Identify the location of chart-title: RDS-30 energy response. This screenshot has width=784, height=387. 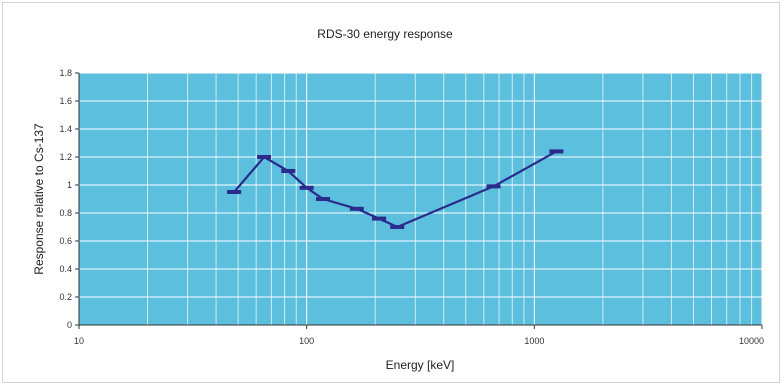
(385, 34).